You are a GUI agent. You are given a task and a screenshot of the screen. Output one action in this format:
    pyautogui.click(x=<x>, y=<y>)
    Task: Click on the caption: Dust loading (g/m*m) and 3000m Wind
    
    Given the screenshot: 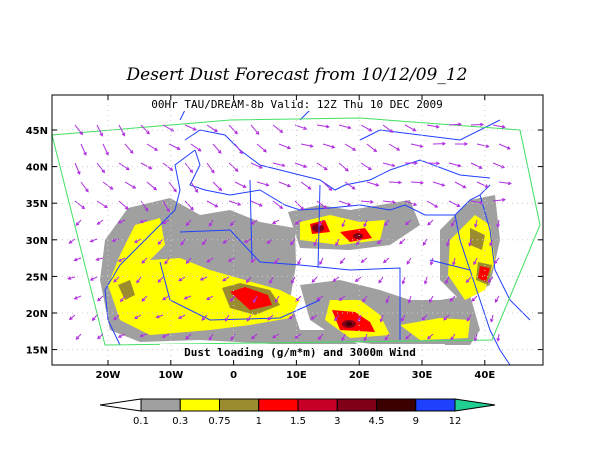 What is the action you would take?
    pyautogui.click(x=300, y=352)
    